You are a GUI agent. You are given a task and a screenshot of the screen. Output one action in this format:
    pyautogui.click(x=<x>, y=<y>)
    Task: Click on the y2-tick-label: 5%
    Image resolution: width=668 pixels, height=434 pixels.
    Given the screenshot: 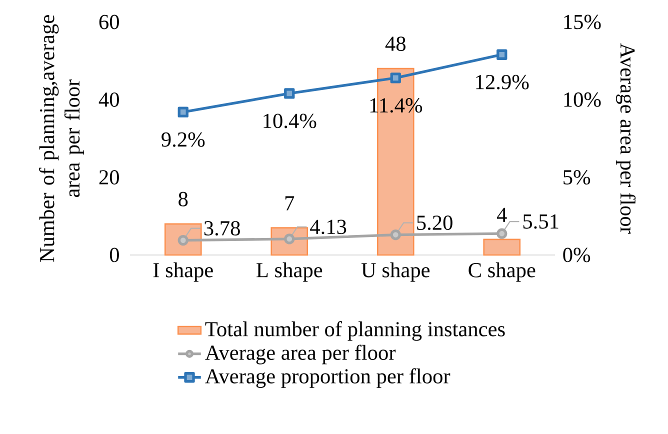 What is the action you would take?
    pyautogui.click(x=577, y=177)
    